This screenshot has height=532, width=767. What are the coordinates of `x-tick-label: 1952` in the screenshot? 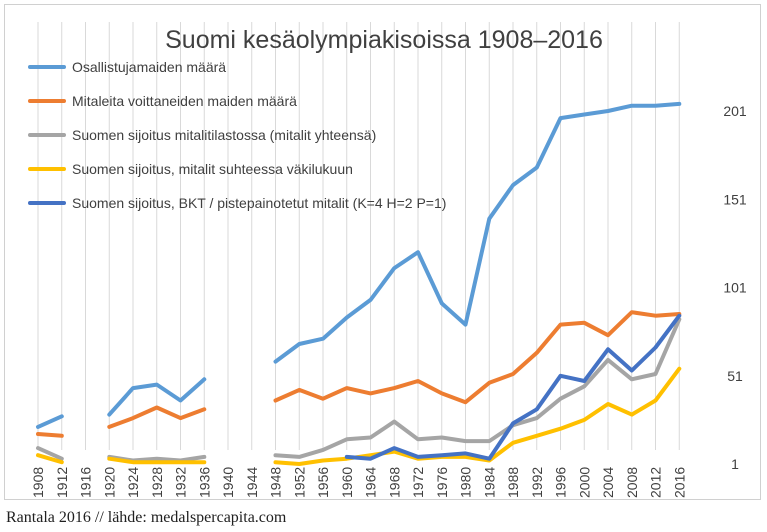 It's located at (299, 482).